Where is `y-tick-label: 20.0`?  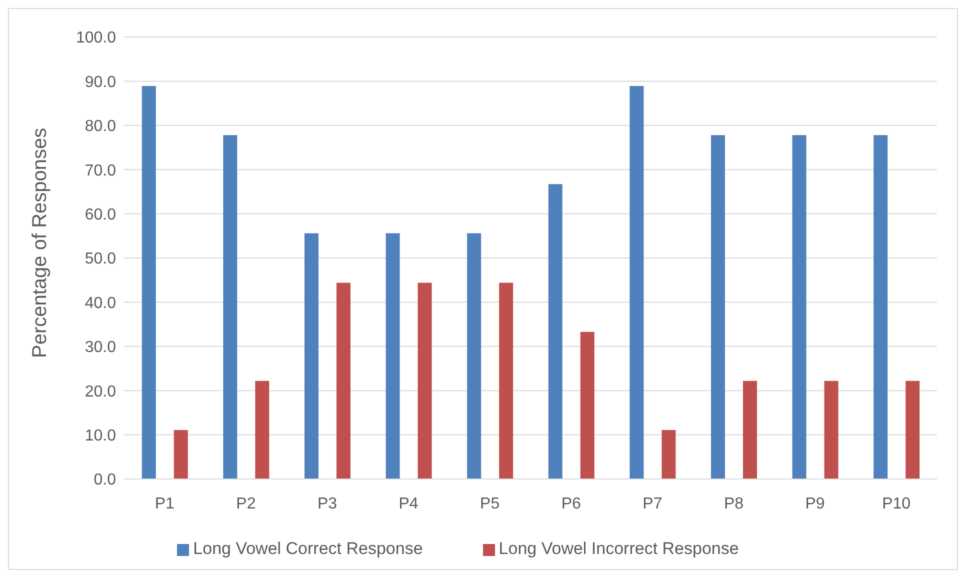 y-tick-label: 20.0 is located at coordinates (100, 391).